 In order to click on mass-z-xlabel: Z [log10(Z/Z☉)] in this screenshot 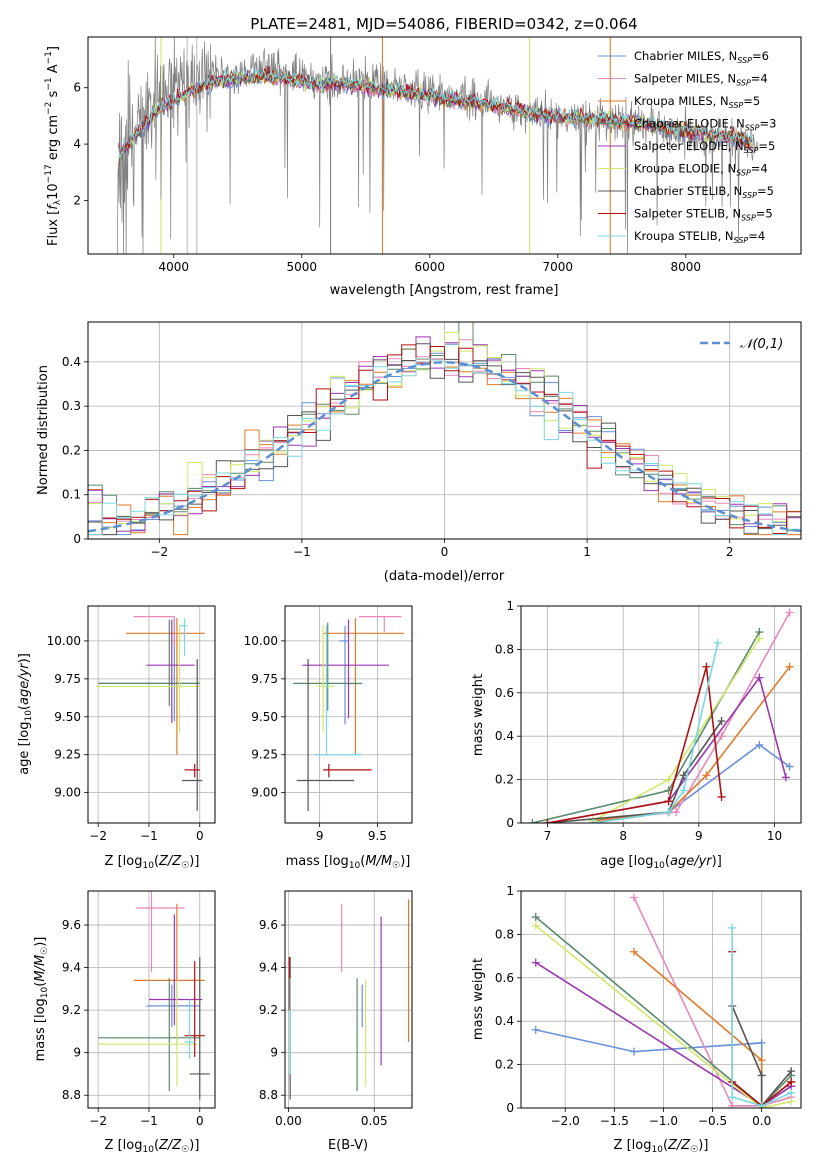, I will do `click(152, 1146)`.